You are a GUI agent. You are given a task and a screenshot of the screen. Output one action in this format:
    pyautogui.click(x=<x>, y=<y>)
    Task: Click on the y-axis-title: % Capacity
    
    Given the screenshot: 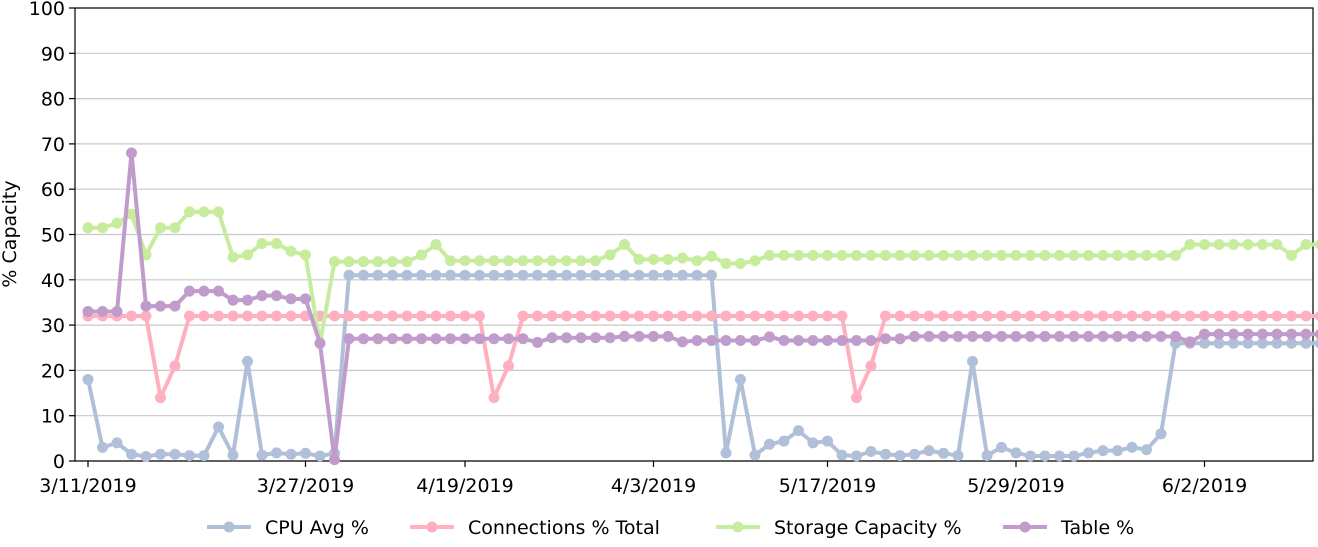 What is the action you would take?
    pyautogui.click(x=10, y=233)
    